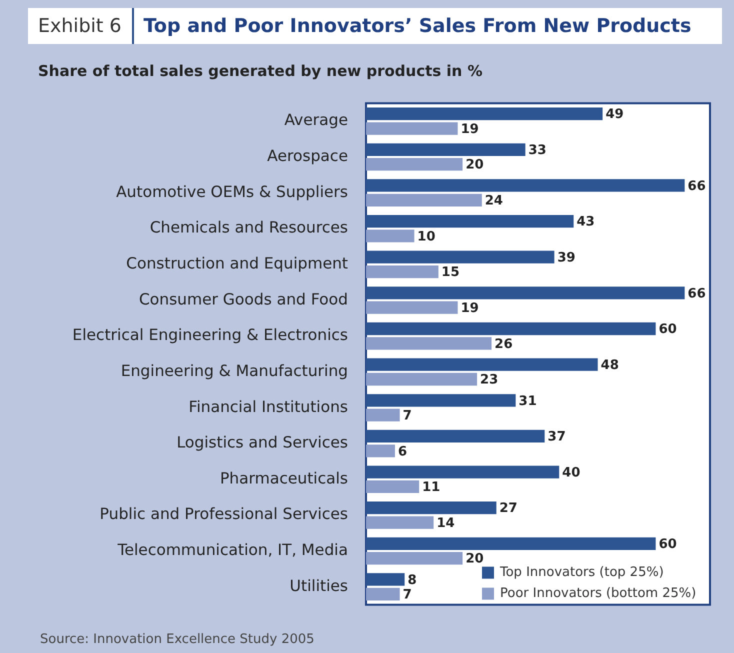 Image resolution: width=734 pixels, height=653 pixels. What do you see at coordinates (81, 26) in the screenshot?
I see `text: Exhibit 6` at bounding box center [81, 26].